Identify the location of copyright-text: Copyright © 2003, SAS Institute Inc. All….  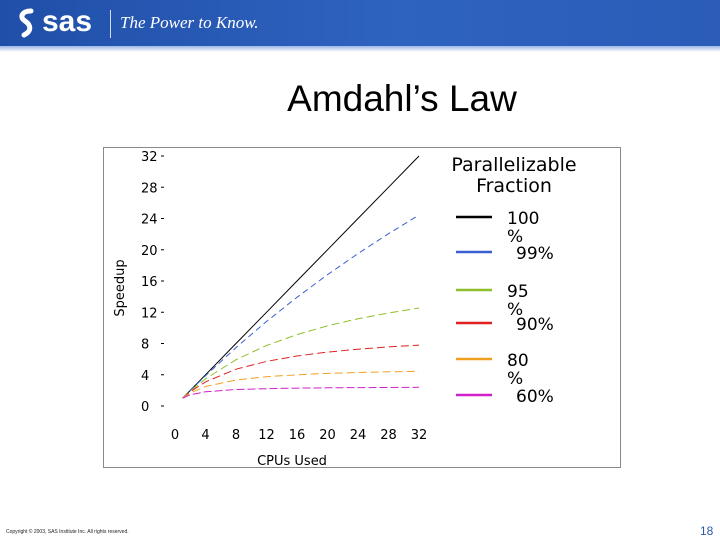
(67, 532).